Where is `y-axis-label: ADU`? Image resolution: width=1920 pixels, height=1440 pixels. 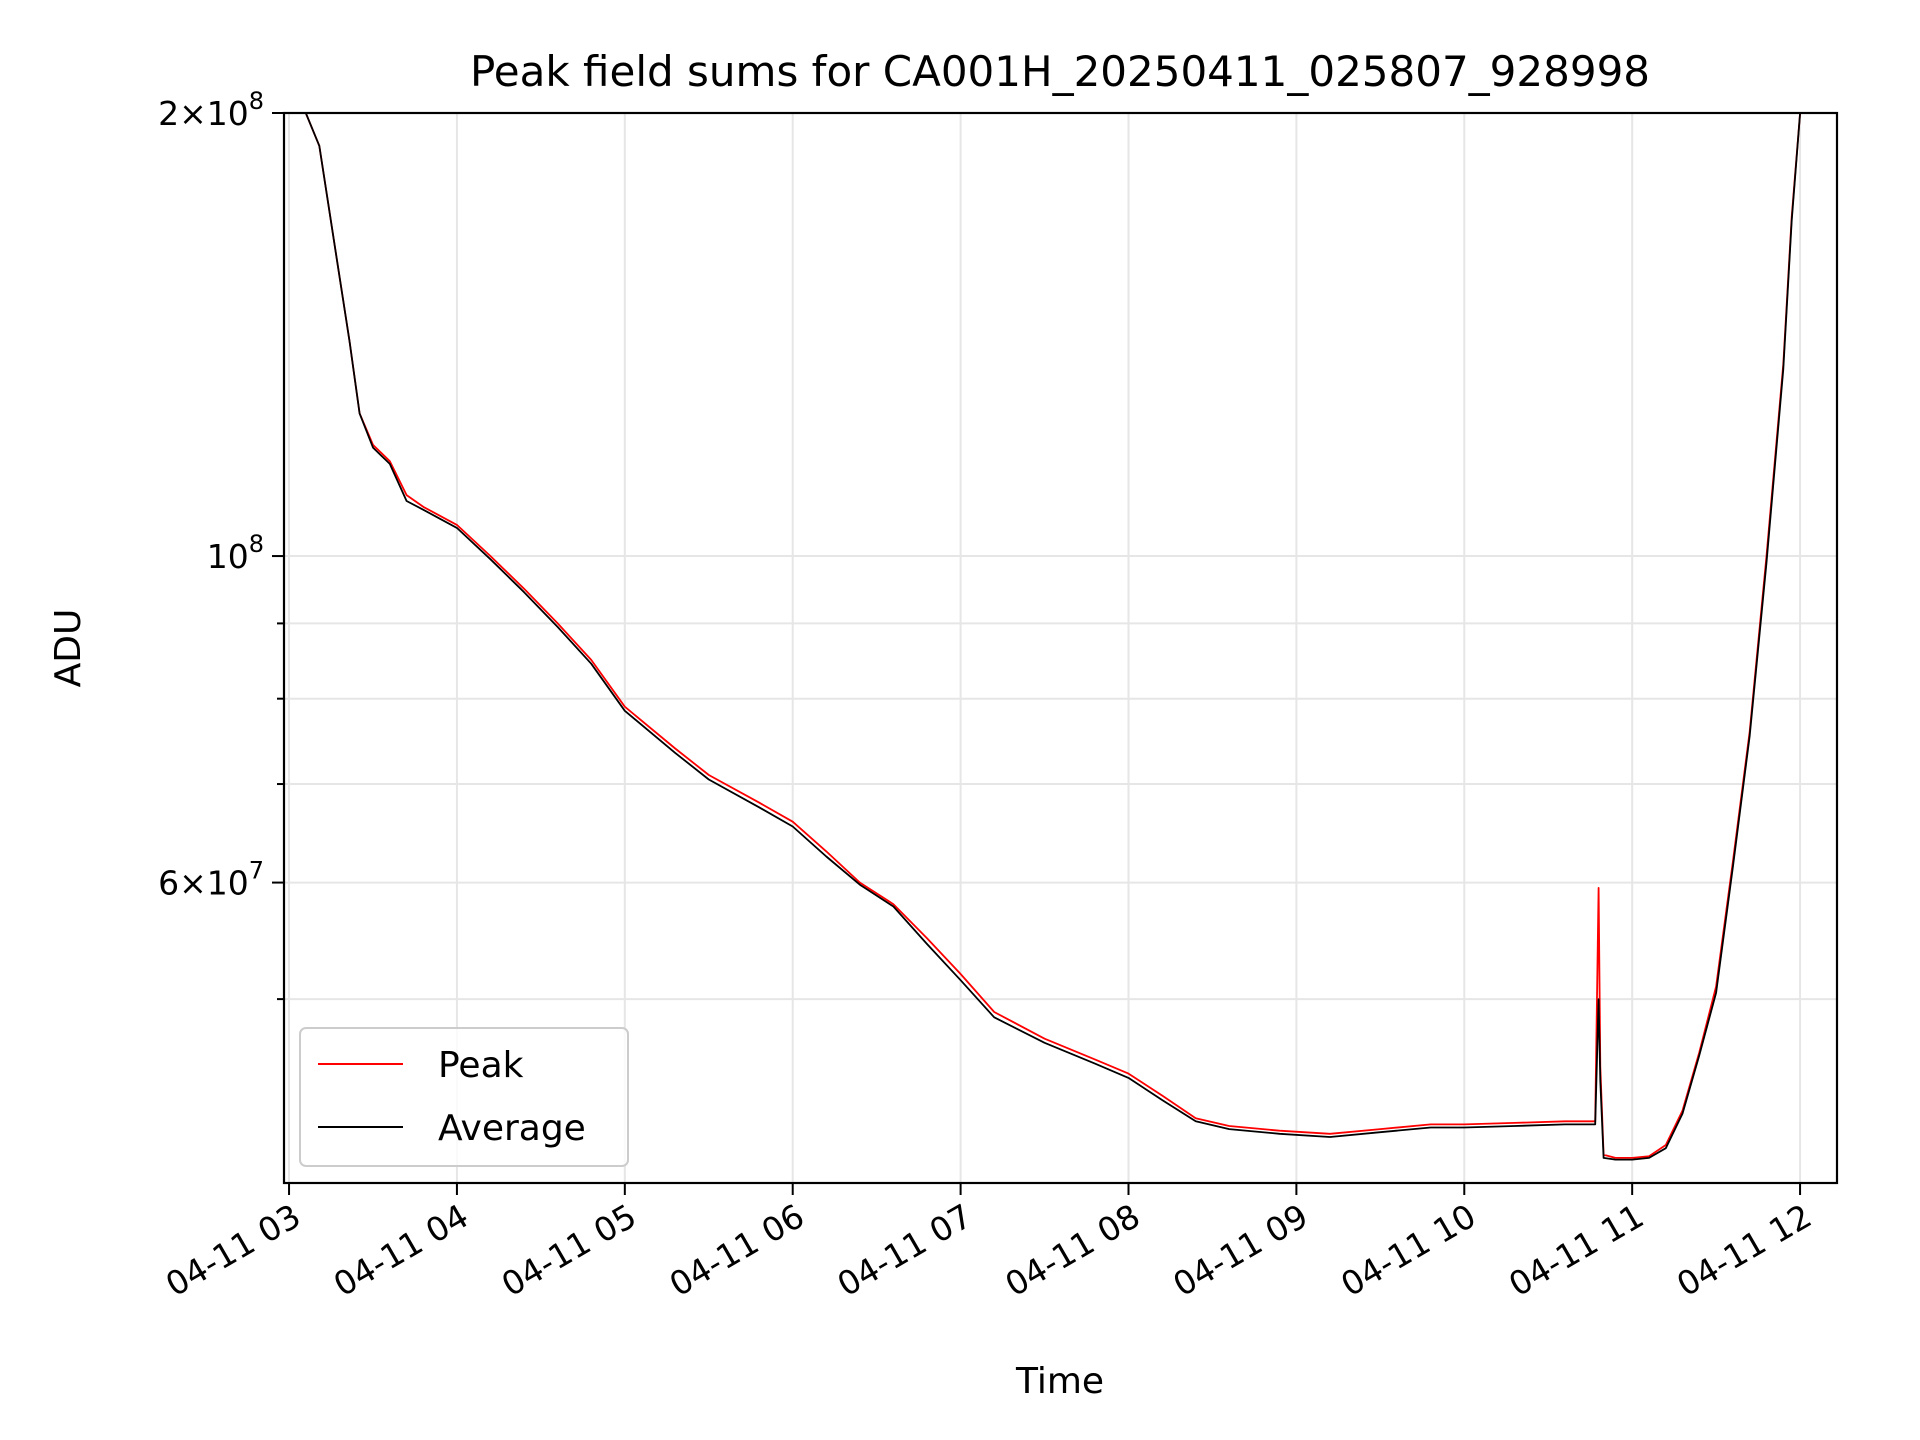 y-axis-label: ADU is located at coordinates (68, 648).